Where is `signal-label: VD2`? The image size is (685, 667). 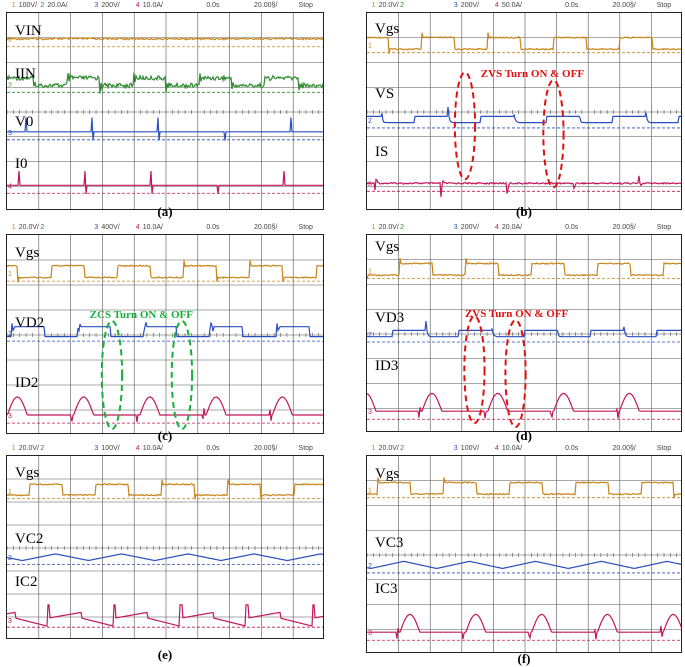
signal-label: VD2 is located at coordinates (30, 323).